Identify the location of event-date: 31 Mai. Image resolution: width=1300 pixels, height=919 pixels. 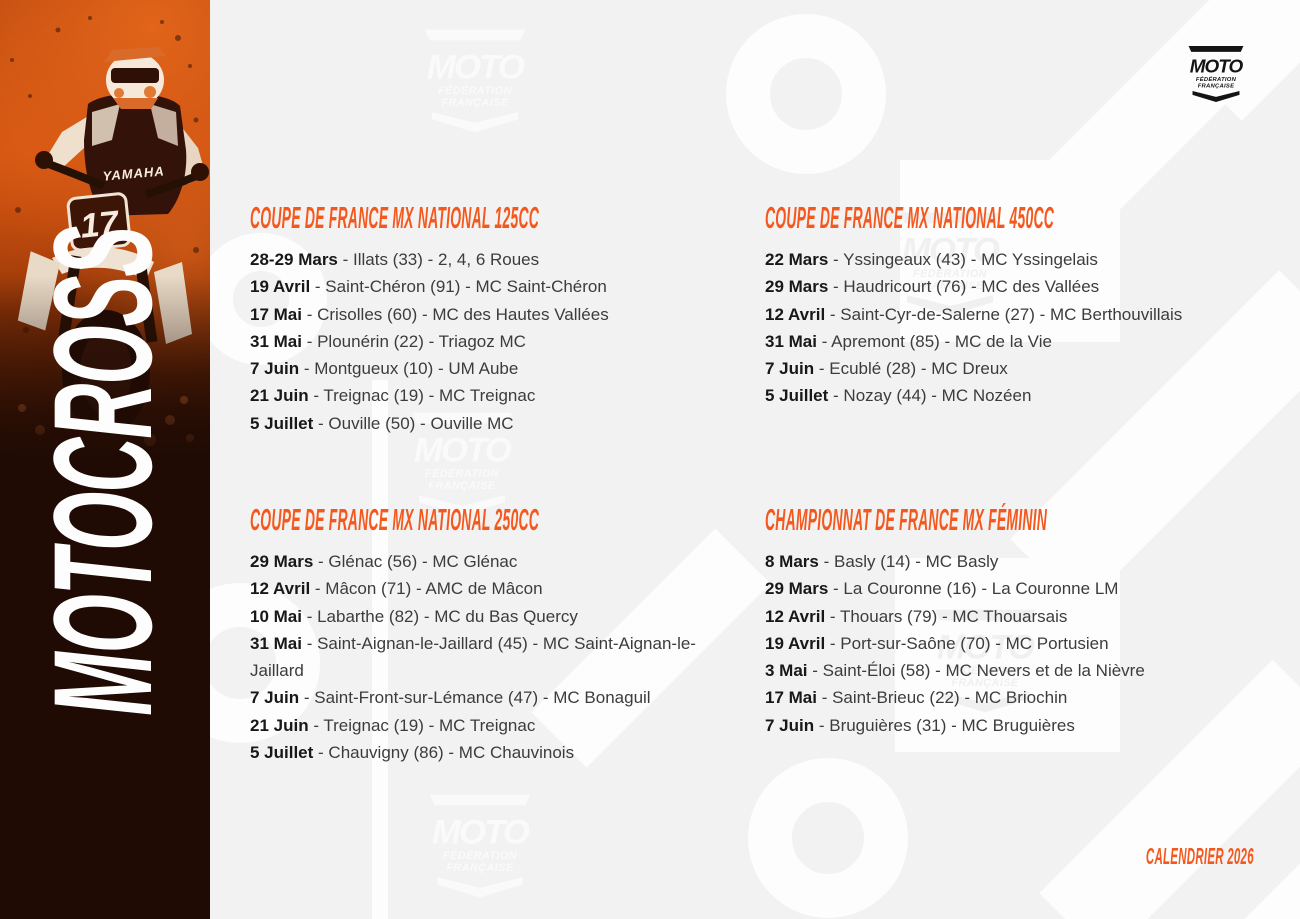
(791, 341).